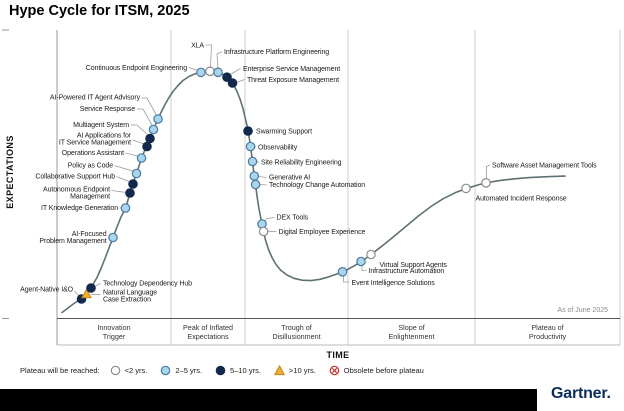 The width and height of the screenshot is (624, 411). What do you see at coordinates (302, 370) in the screenshot?
I see `legend-item-label: >10 yrs.` at bounding box center [302, 370].